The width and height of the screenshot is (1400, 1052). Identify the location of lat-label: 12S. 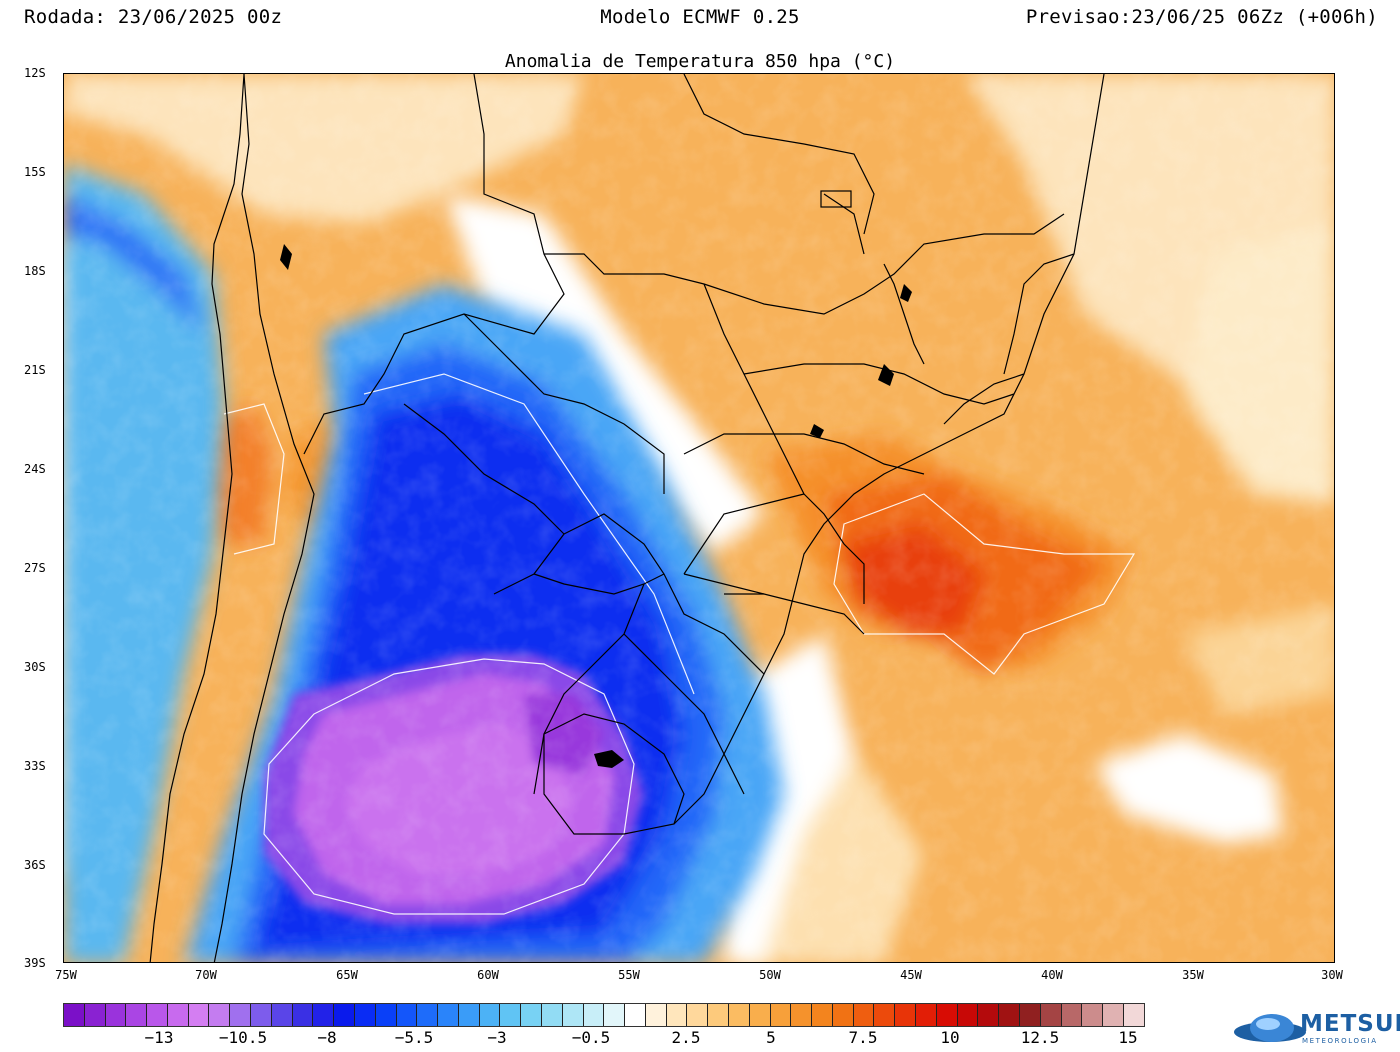
(35, 73).